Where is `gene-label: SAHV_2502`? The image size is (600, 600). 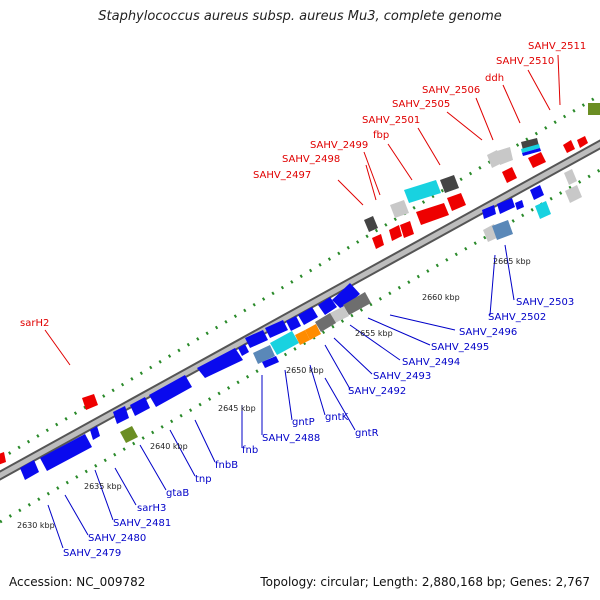
gene-label: SAHV_2502 is located at coordinates (517, 317).